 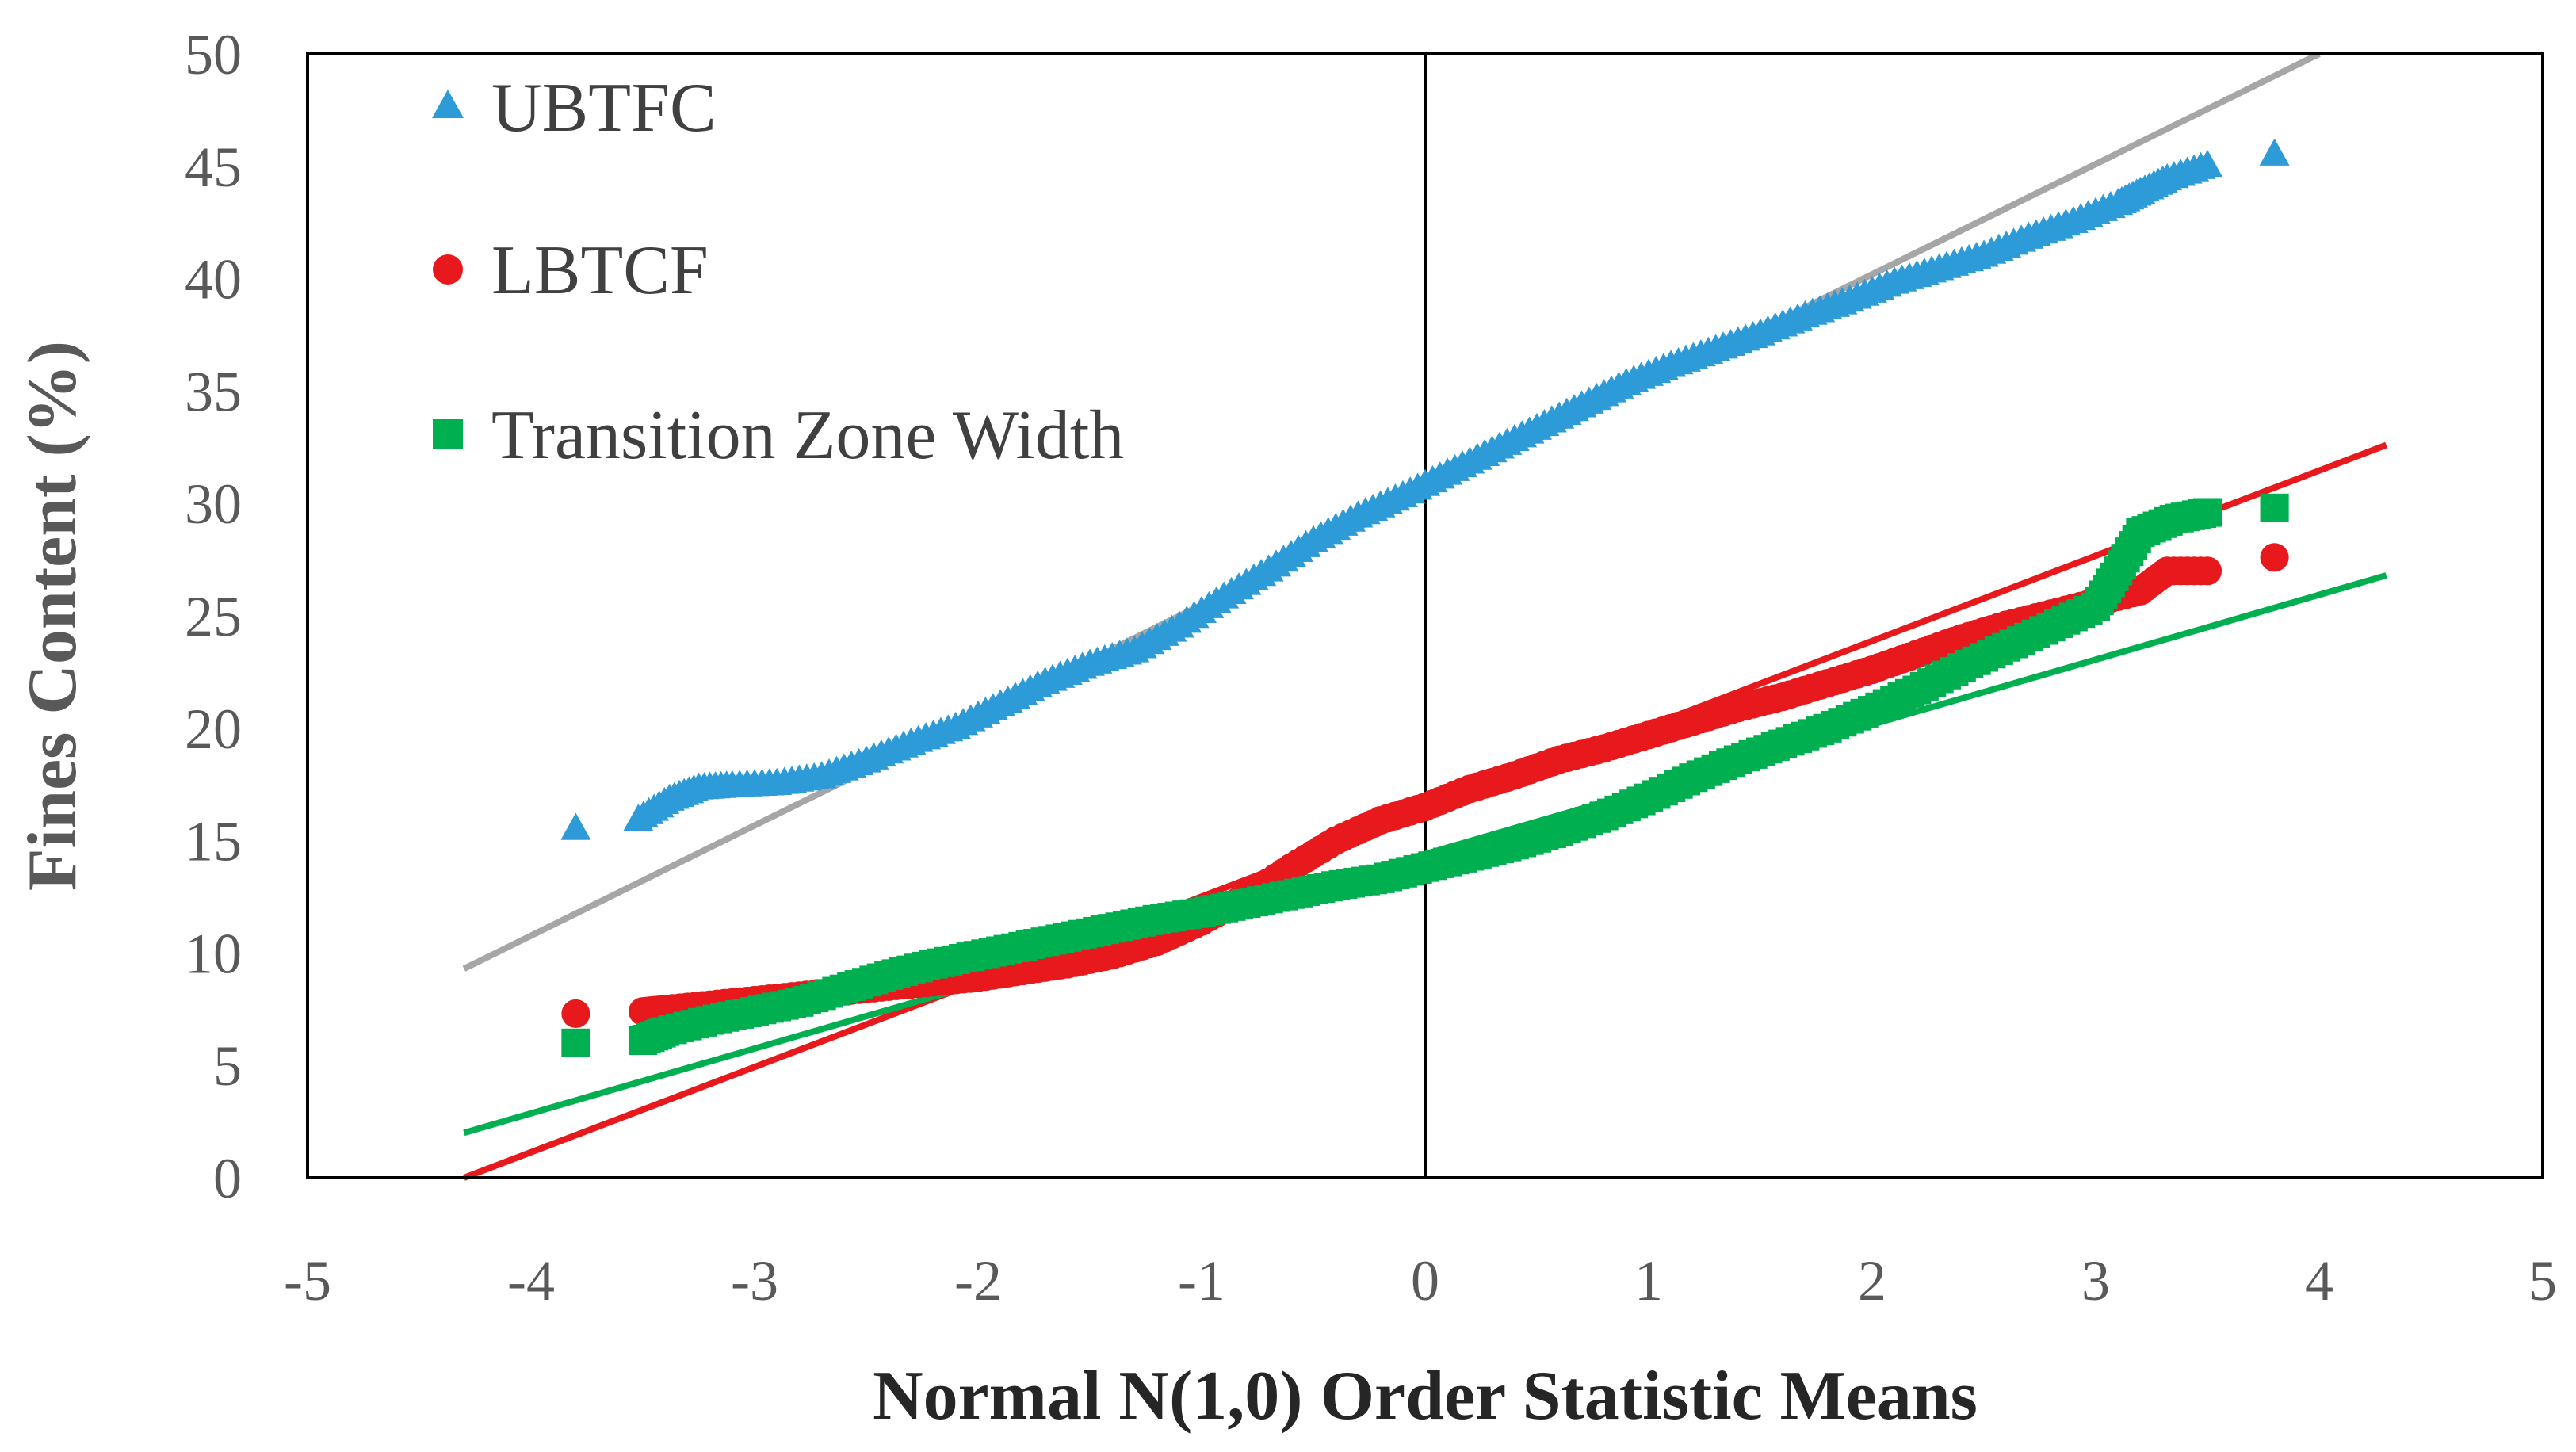 What do you see at coordinates (1872, 1281) in the screenshot?
I see `x-tick-label: 2` at bounding box center [1872, 1281].